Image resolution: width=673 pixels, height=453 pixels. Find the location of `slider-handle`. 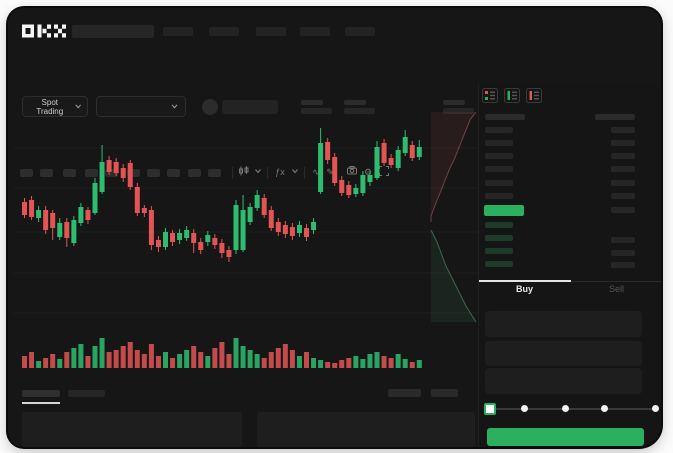

slider-handle is located at coordinates (490, 409).